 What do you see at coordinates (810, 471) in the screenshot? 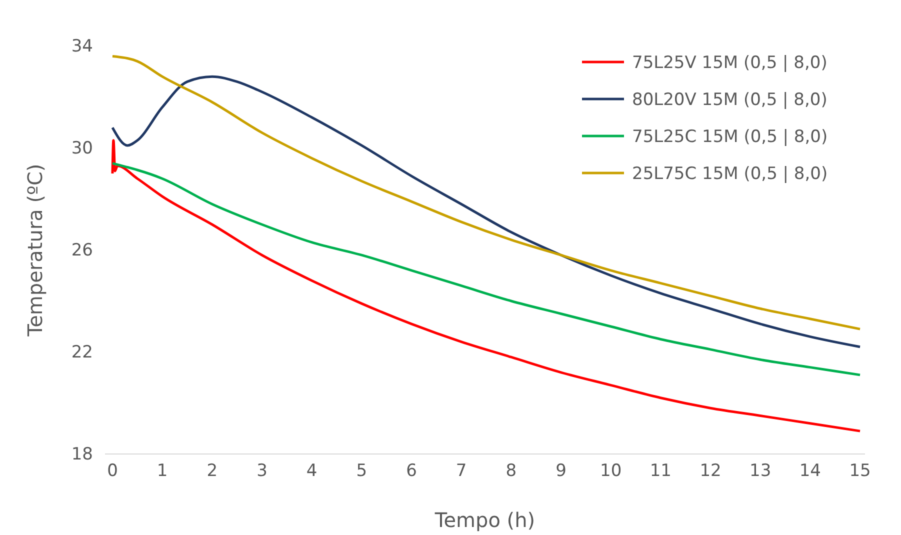
I see `x-tick-label: 14` at bounding box center [810, 471].